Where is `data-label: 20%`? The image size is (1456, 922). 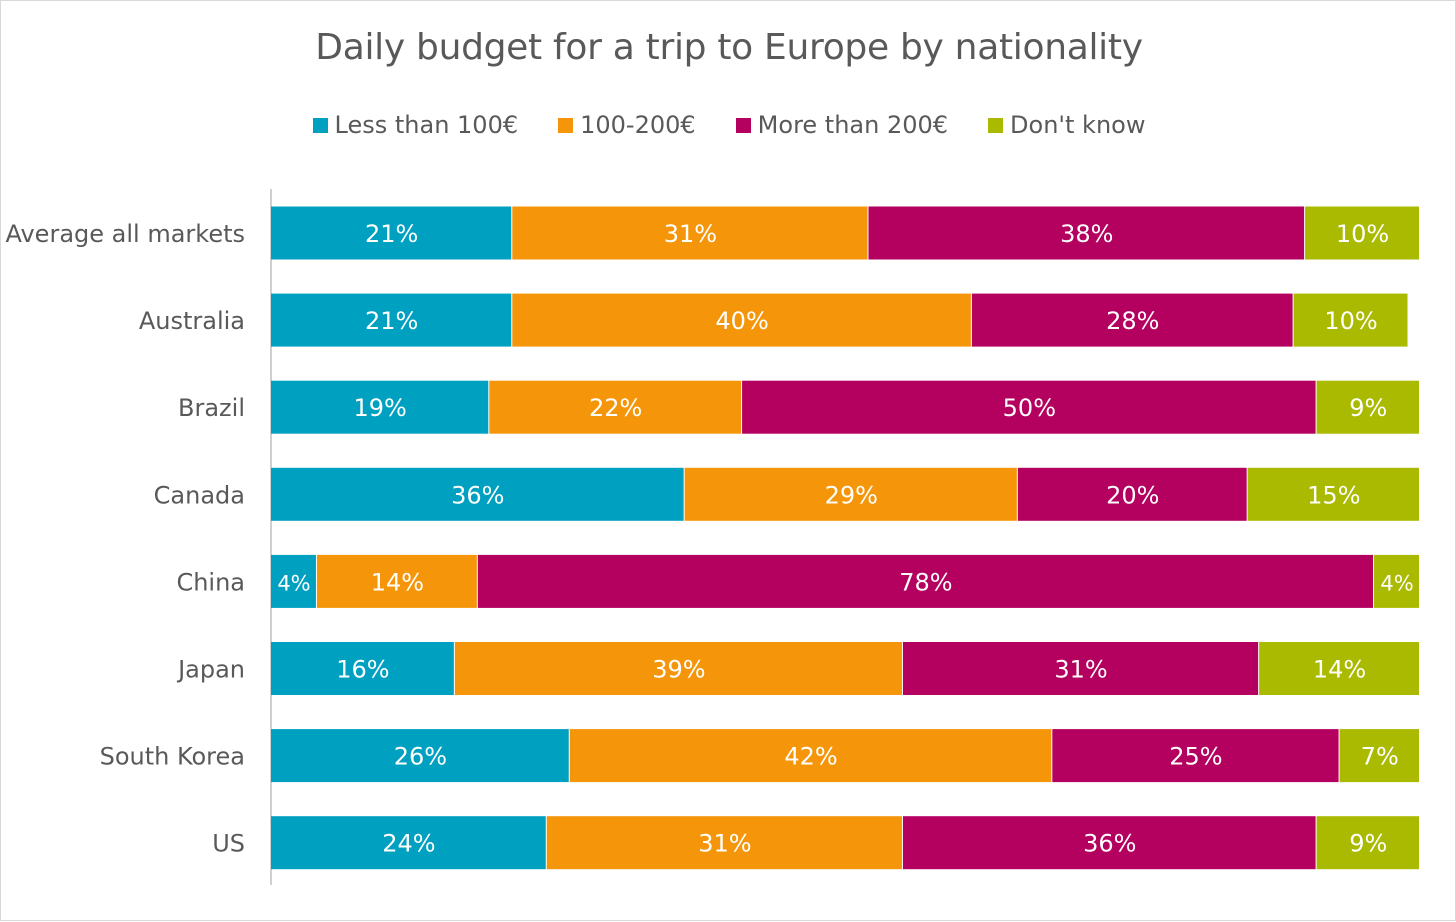
data-label: 20% is located at coordinates (1132, 495).